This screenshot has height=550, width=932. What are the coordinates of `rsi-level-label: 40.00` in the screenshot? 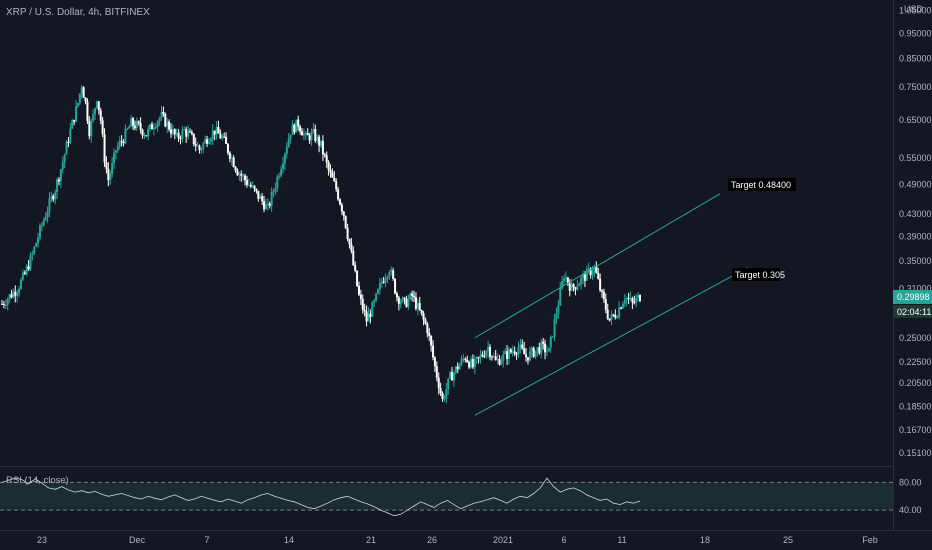 It's located at (910, 510).